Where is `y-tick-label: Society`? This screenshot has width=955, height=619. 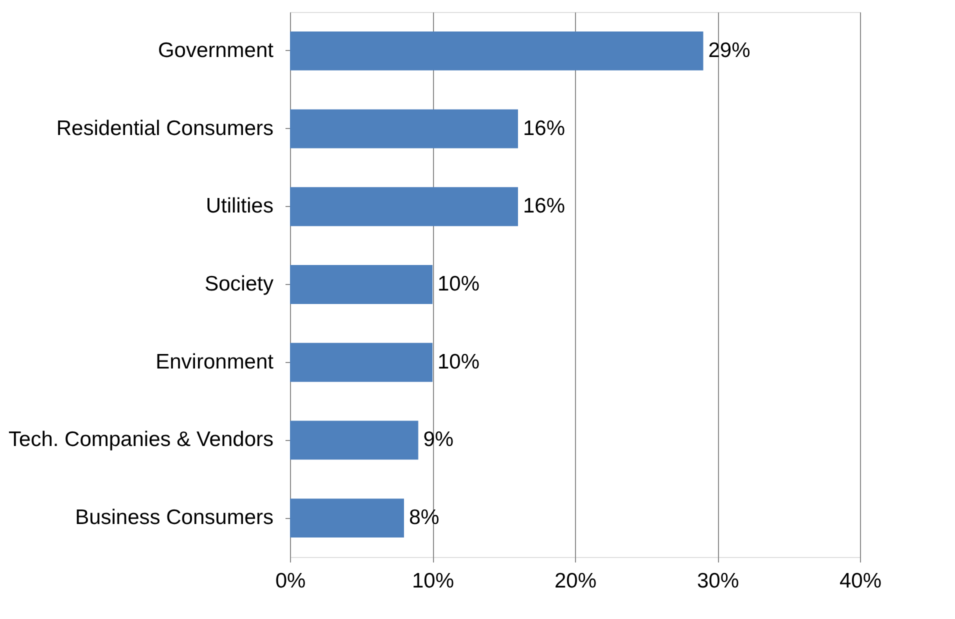 y-tick-label: Society is located at coordinates (239, 284).